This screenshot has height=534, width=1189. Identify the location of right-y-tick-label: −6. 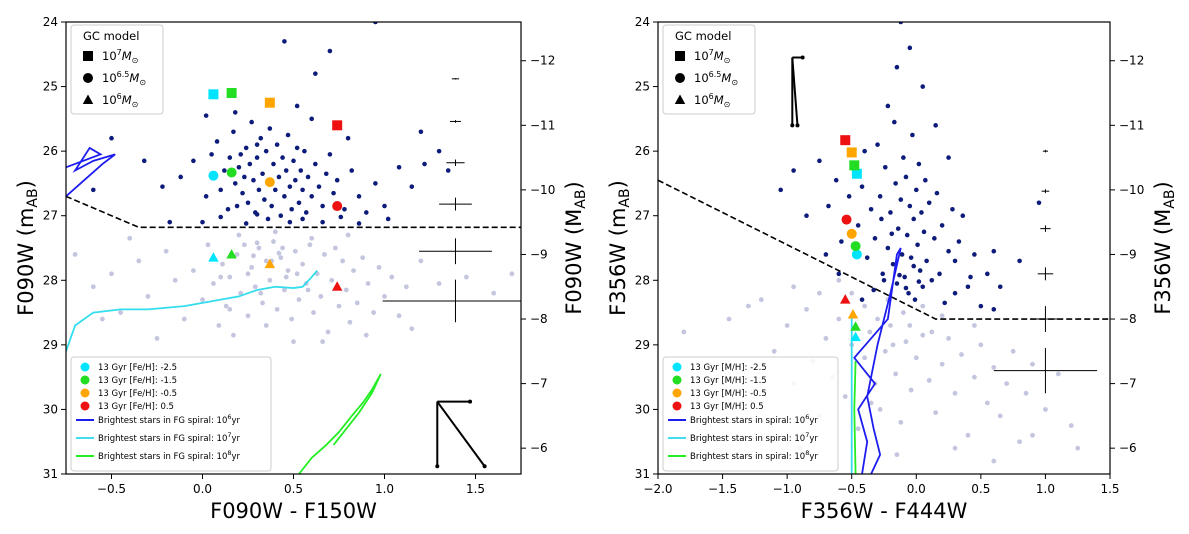
(539, 448).